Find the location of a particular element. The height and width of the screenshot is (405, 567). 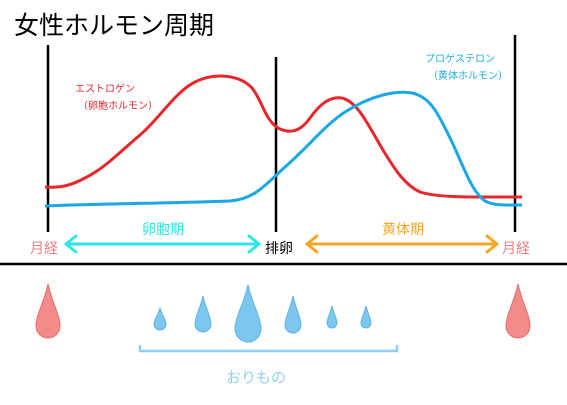

discharge-label: おりもの is located at coordinates (256, 378).